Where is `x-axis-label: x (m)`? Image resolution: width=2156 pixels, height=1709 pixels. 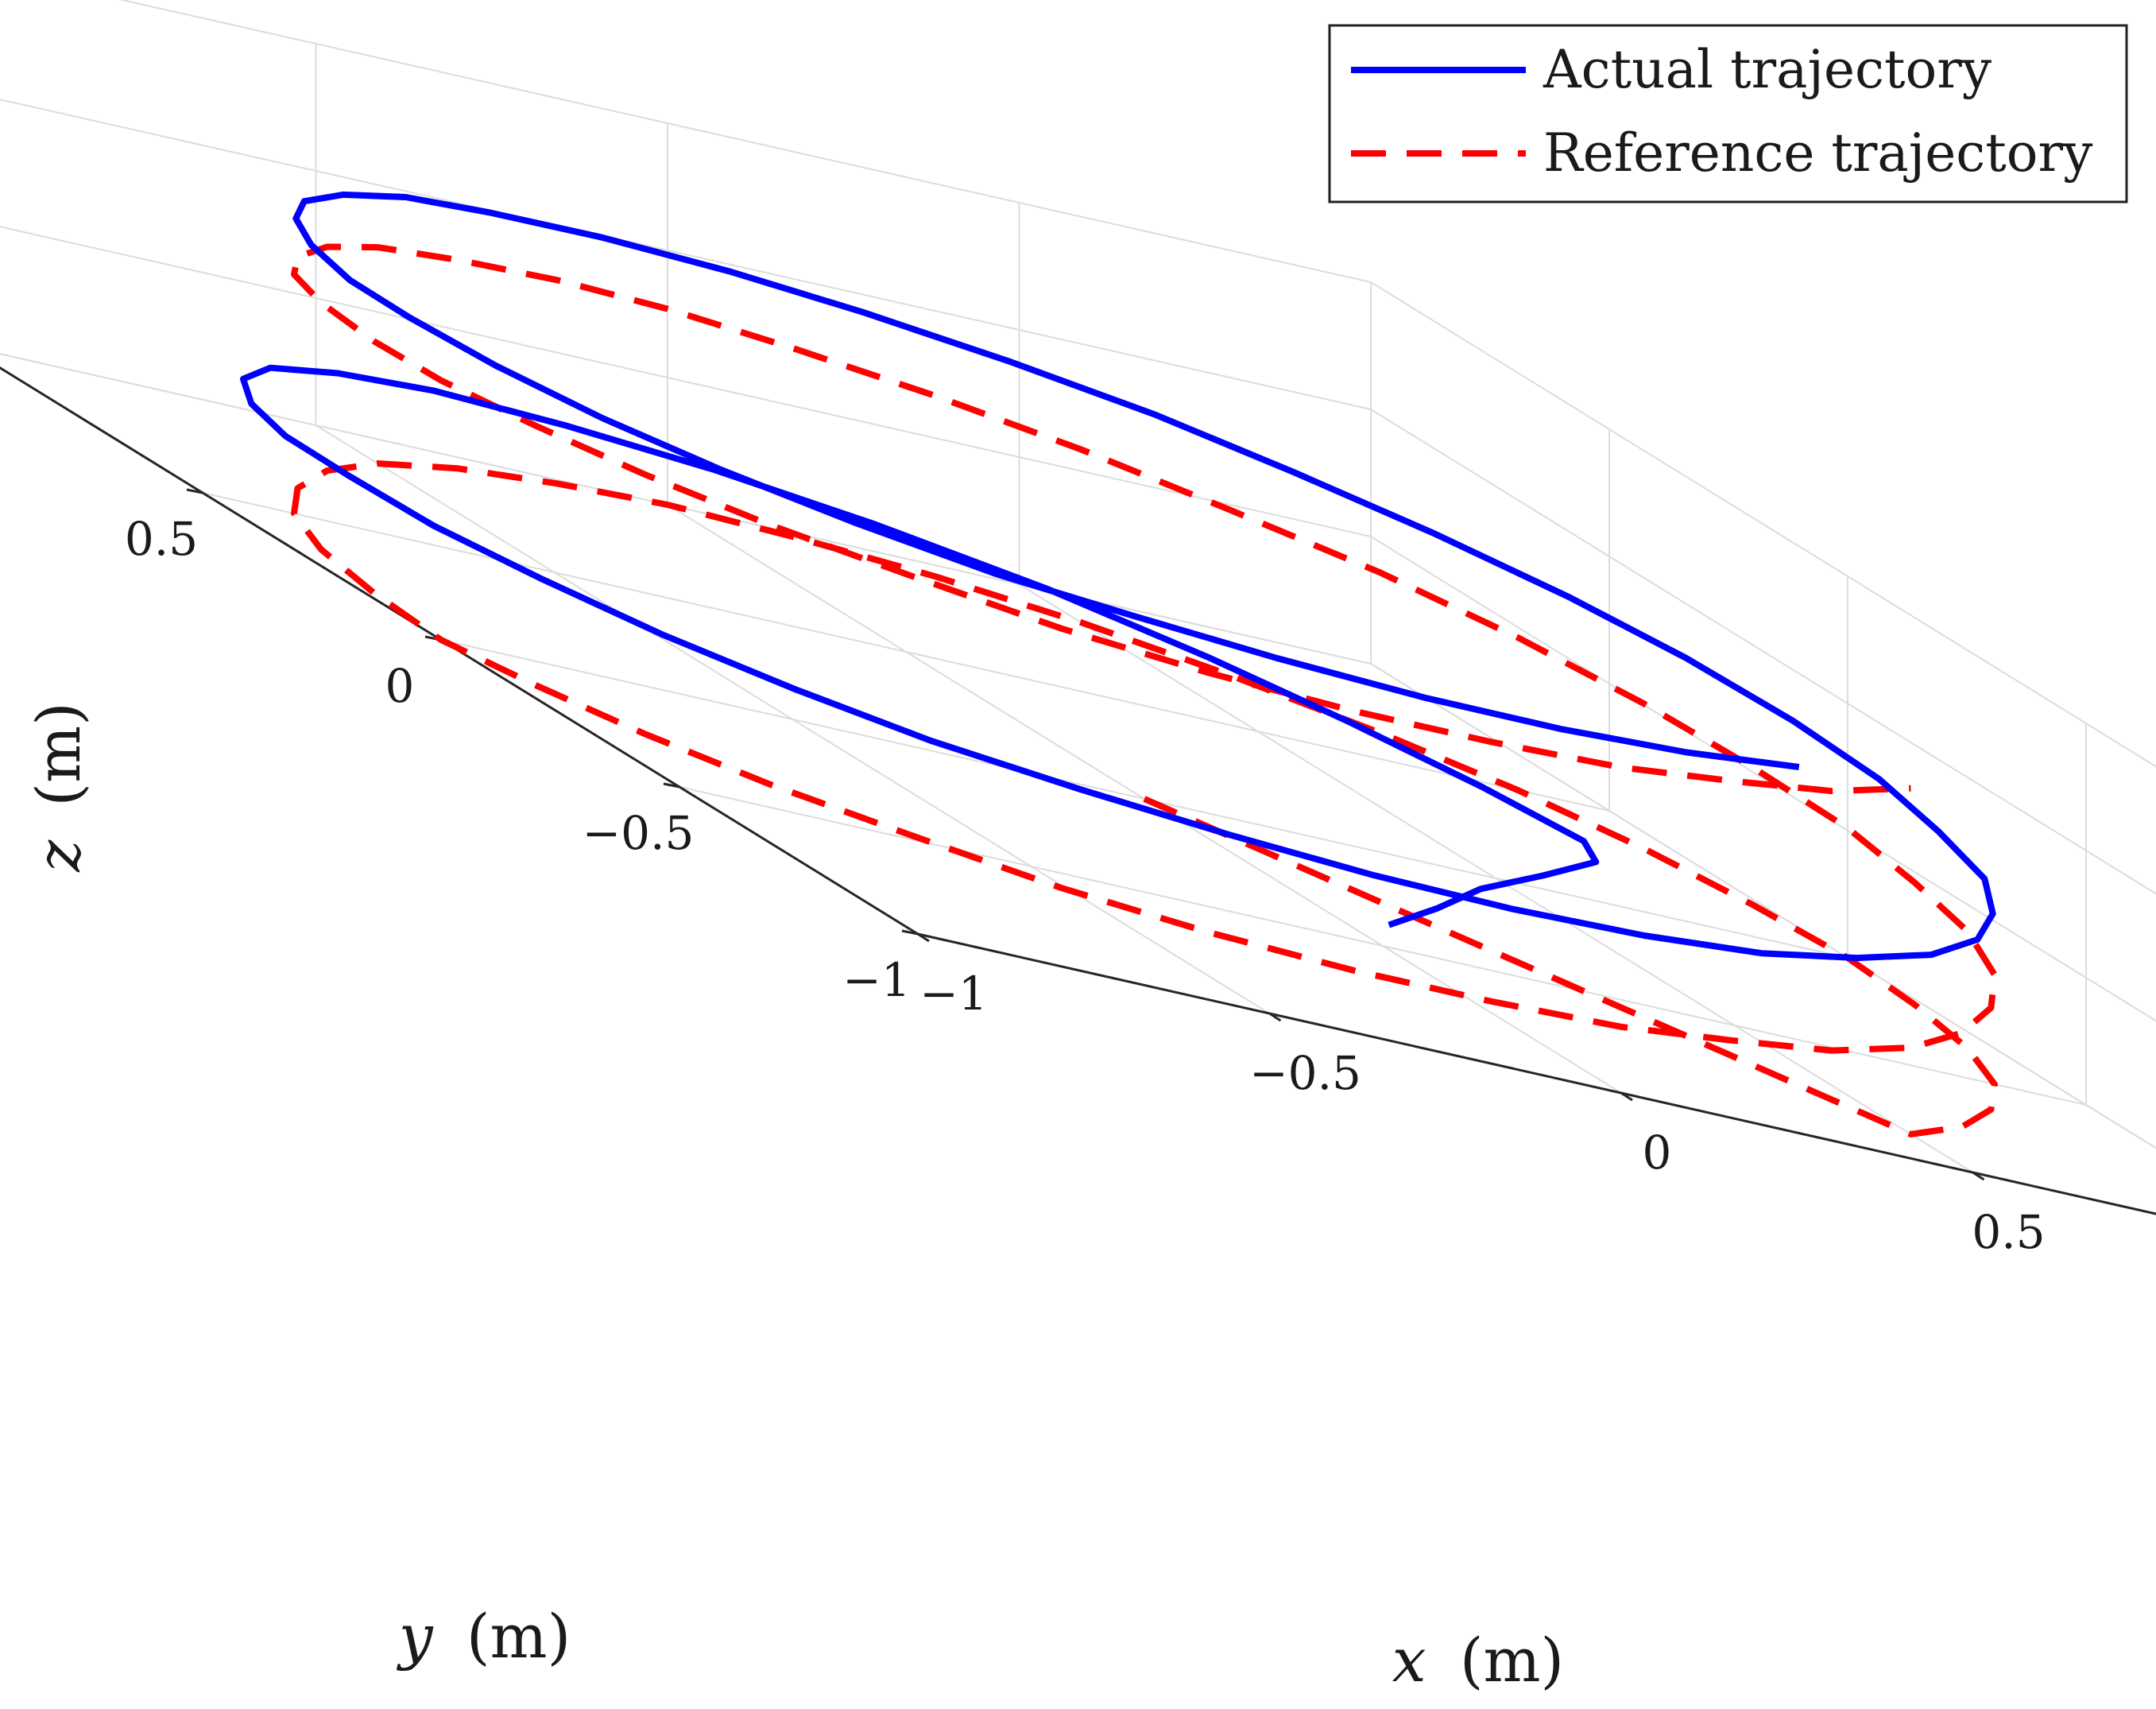 x-axis-label: x (m) is located at coordinates (1478, 1660).